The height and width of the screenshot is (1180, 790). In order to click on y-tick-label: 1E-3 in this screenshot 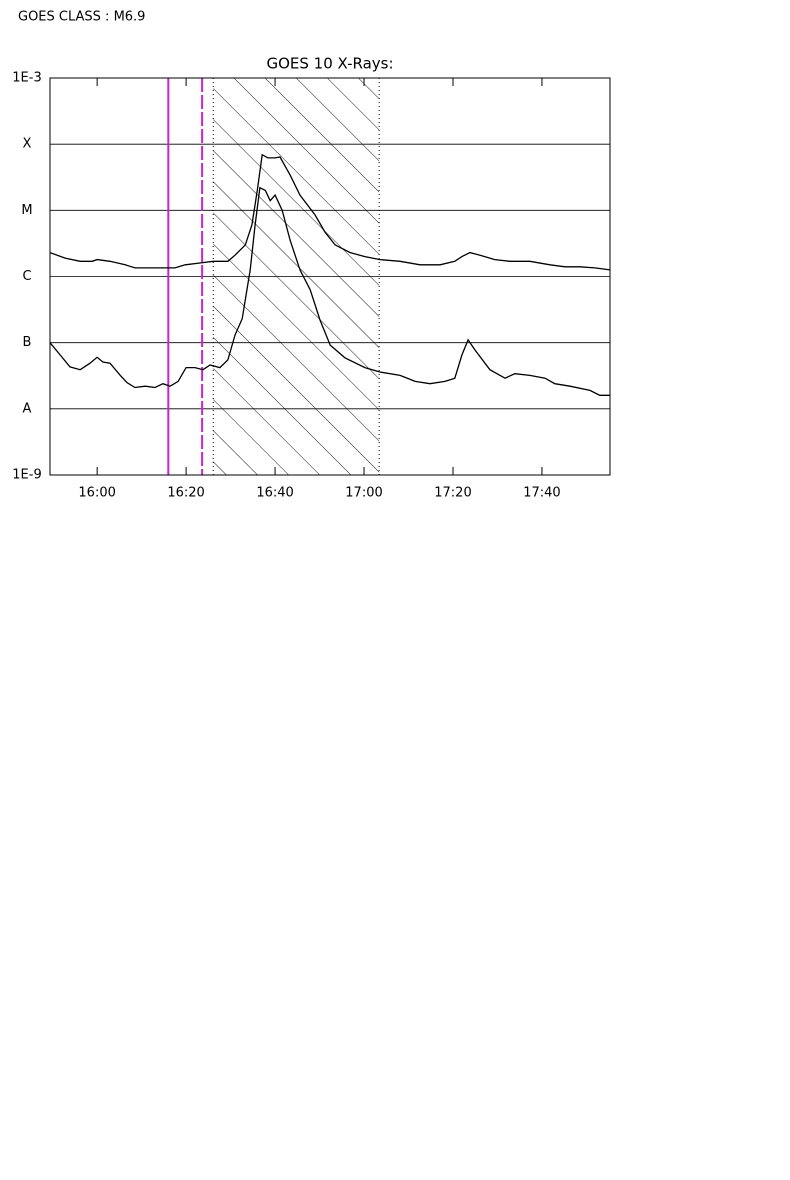, I will do `click(26, 78)`.